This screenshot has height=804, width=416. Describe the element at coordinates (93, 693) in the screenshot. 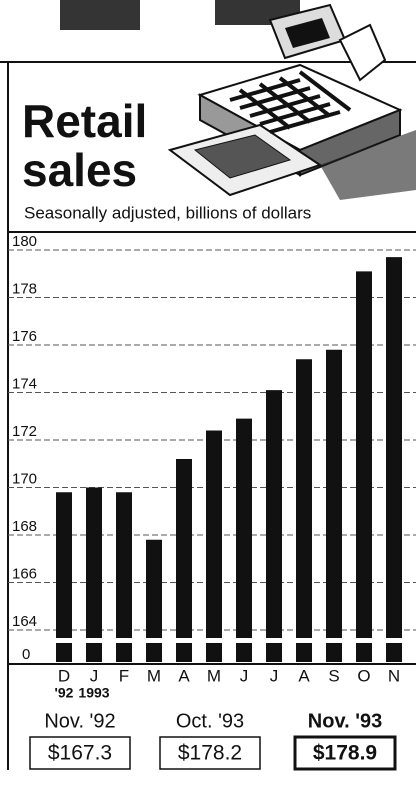

I see `x-tick-sublabel: 1993` at that location.